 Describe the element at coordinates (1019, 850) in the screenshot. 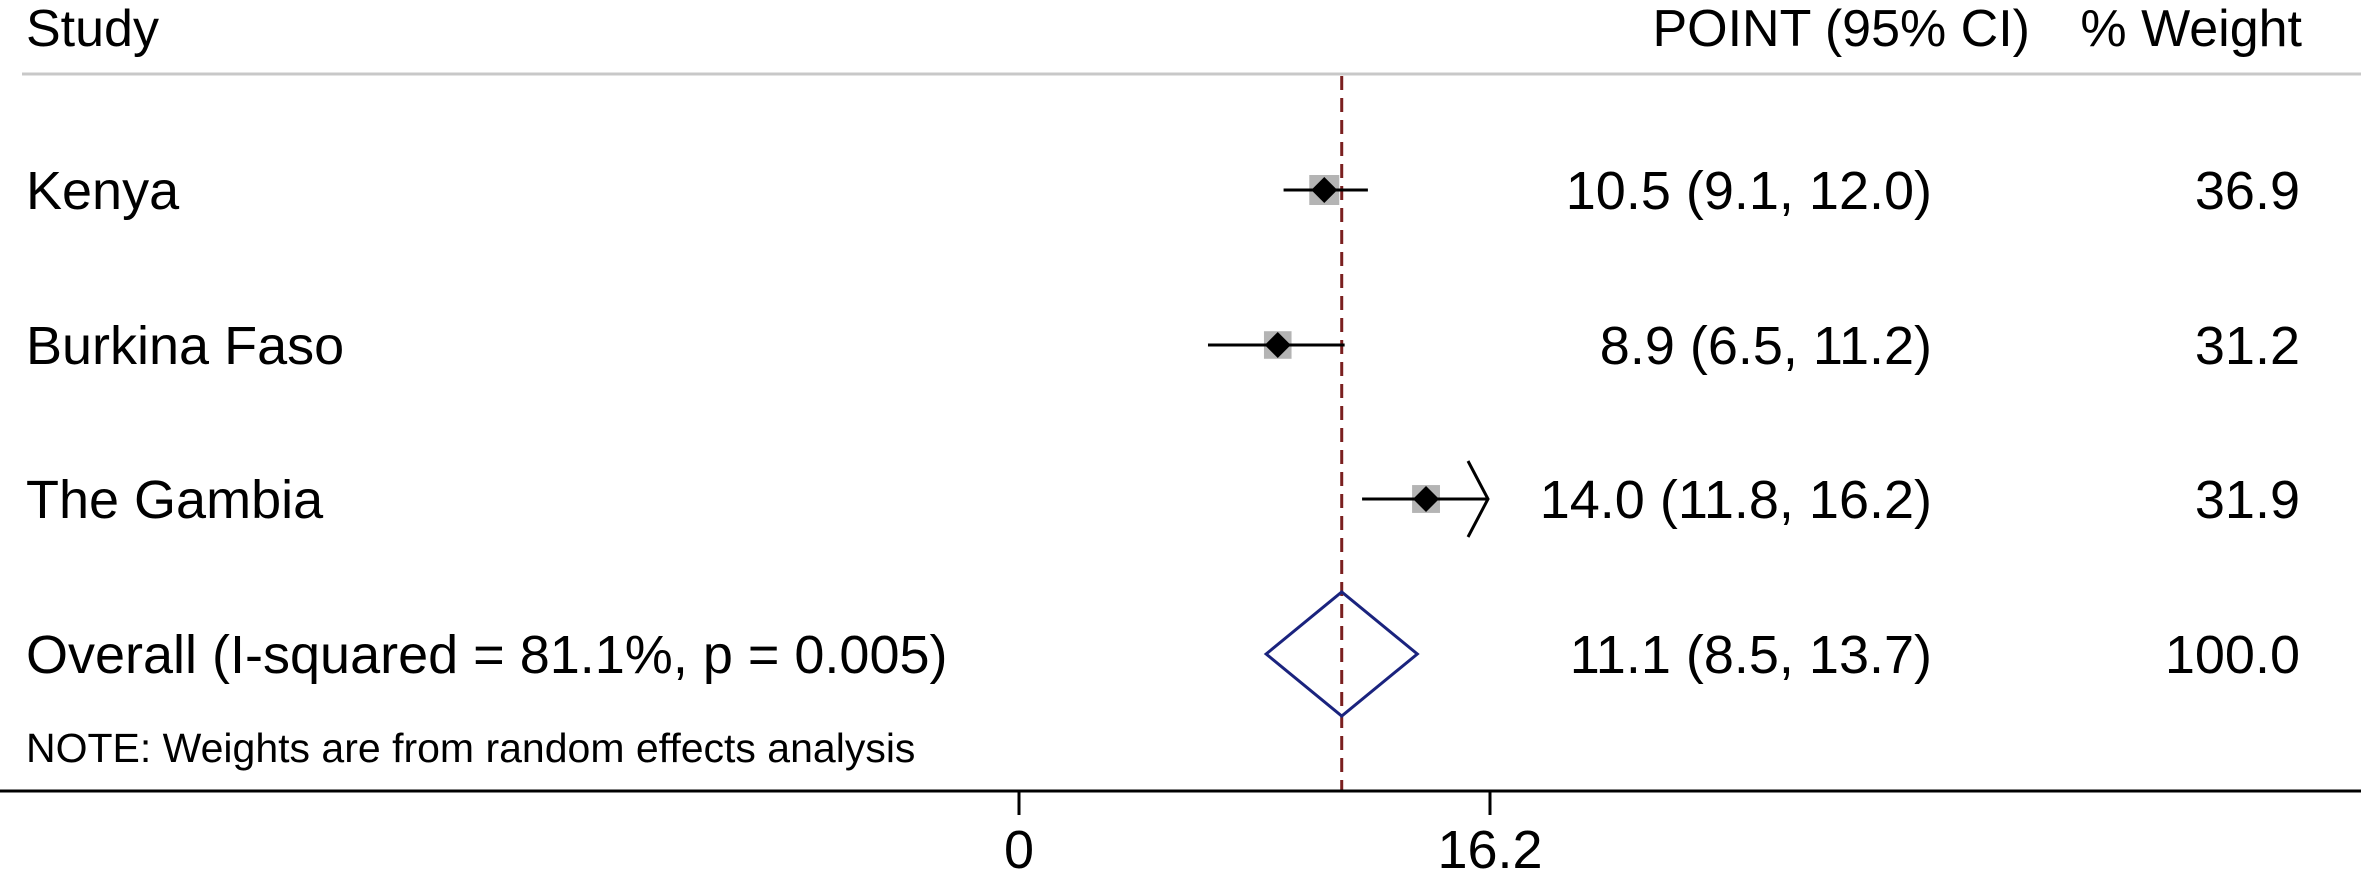

I see `x-tick-label-0: 0` at that location.